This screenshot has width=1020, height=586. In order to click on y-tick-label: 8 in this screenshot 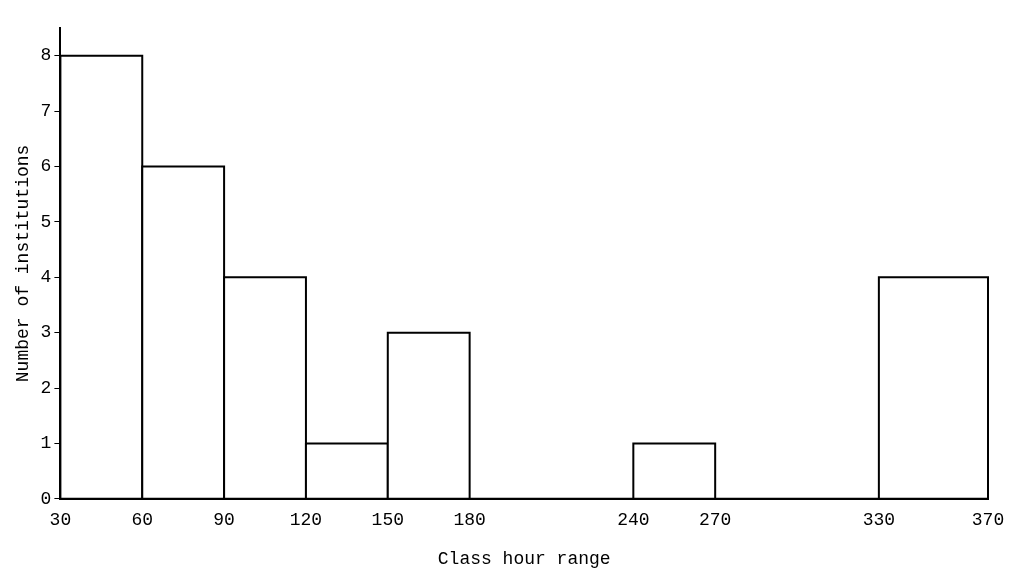, I will do `click(46, 55)`.